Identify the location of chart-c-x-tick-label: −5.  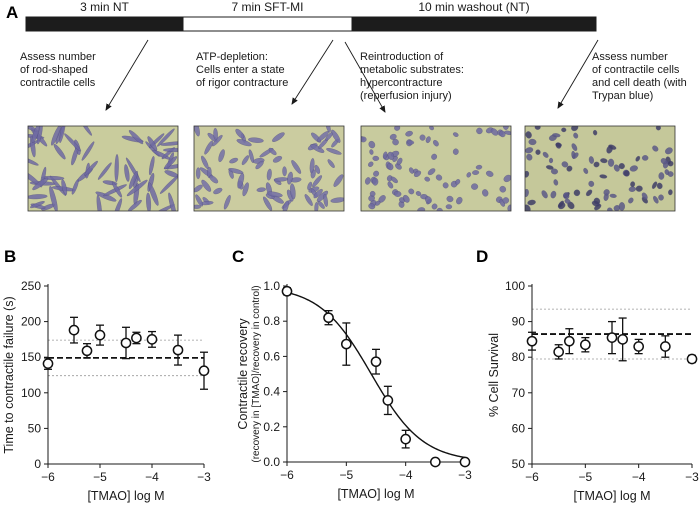
(346, 475).